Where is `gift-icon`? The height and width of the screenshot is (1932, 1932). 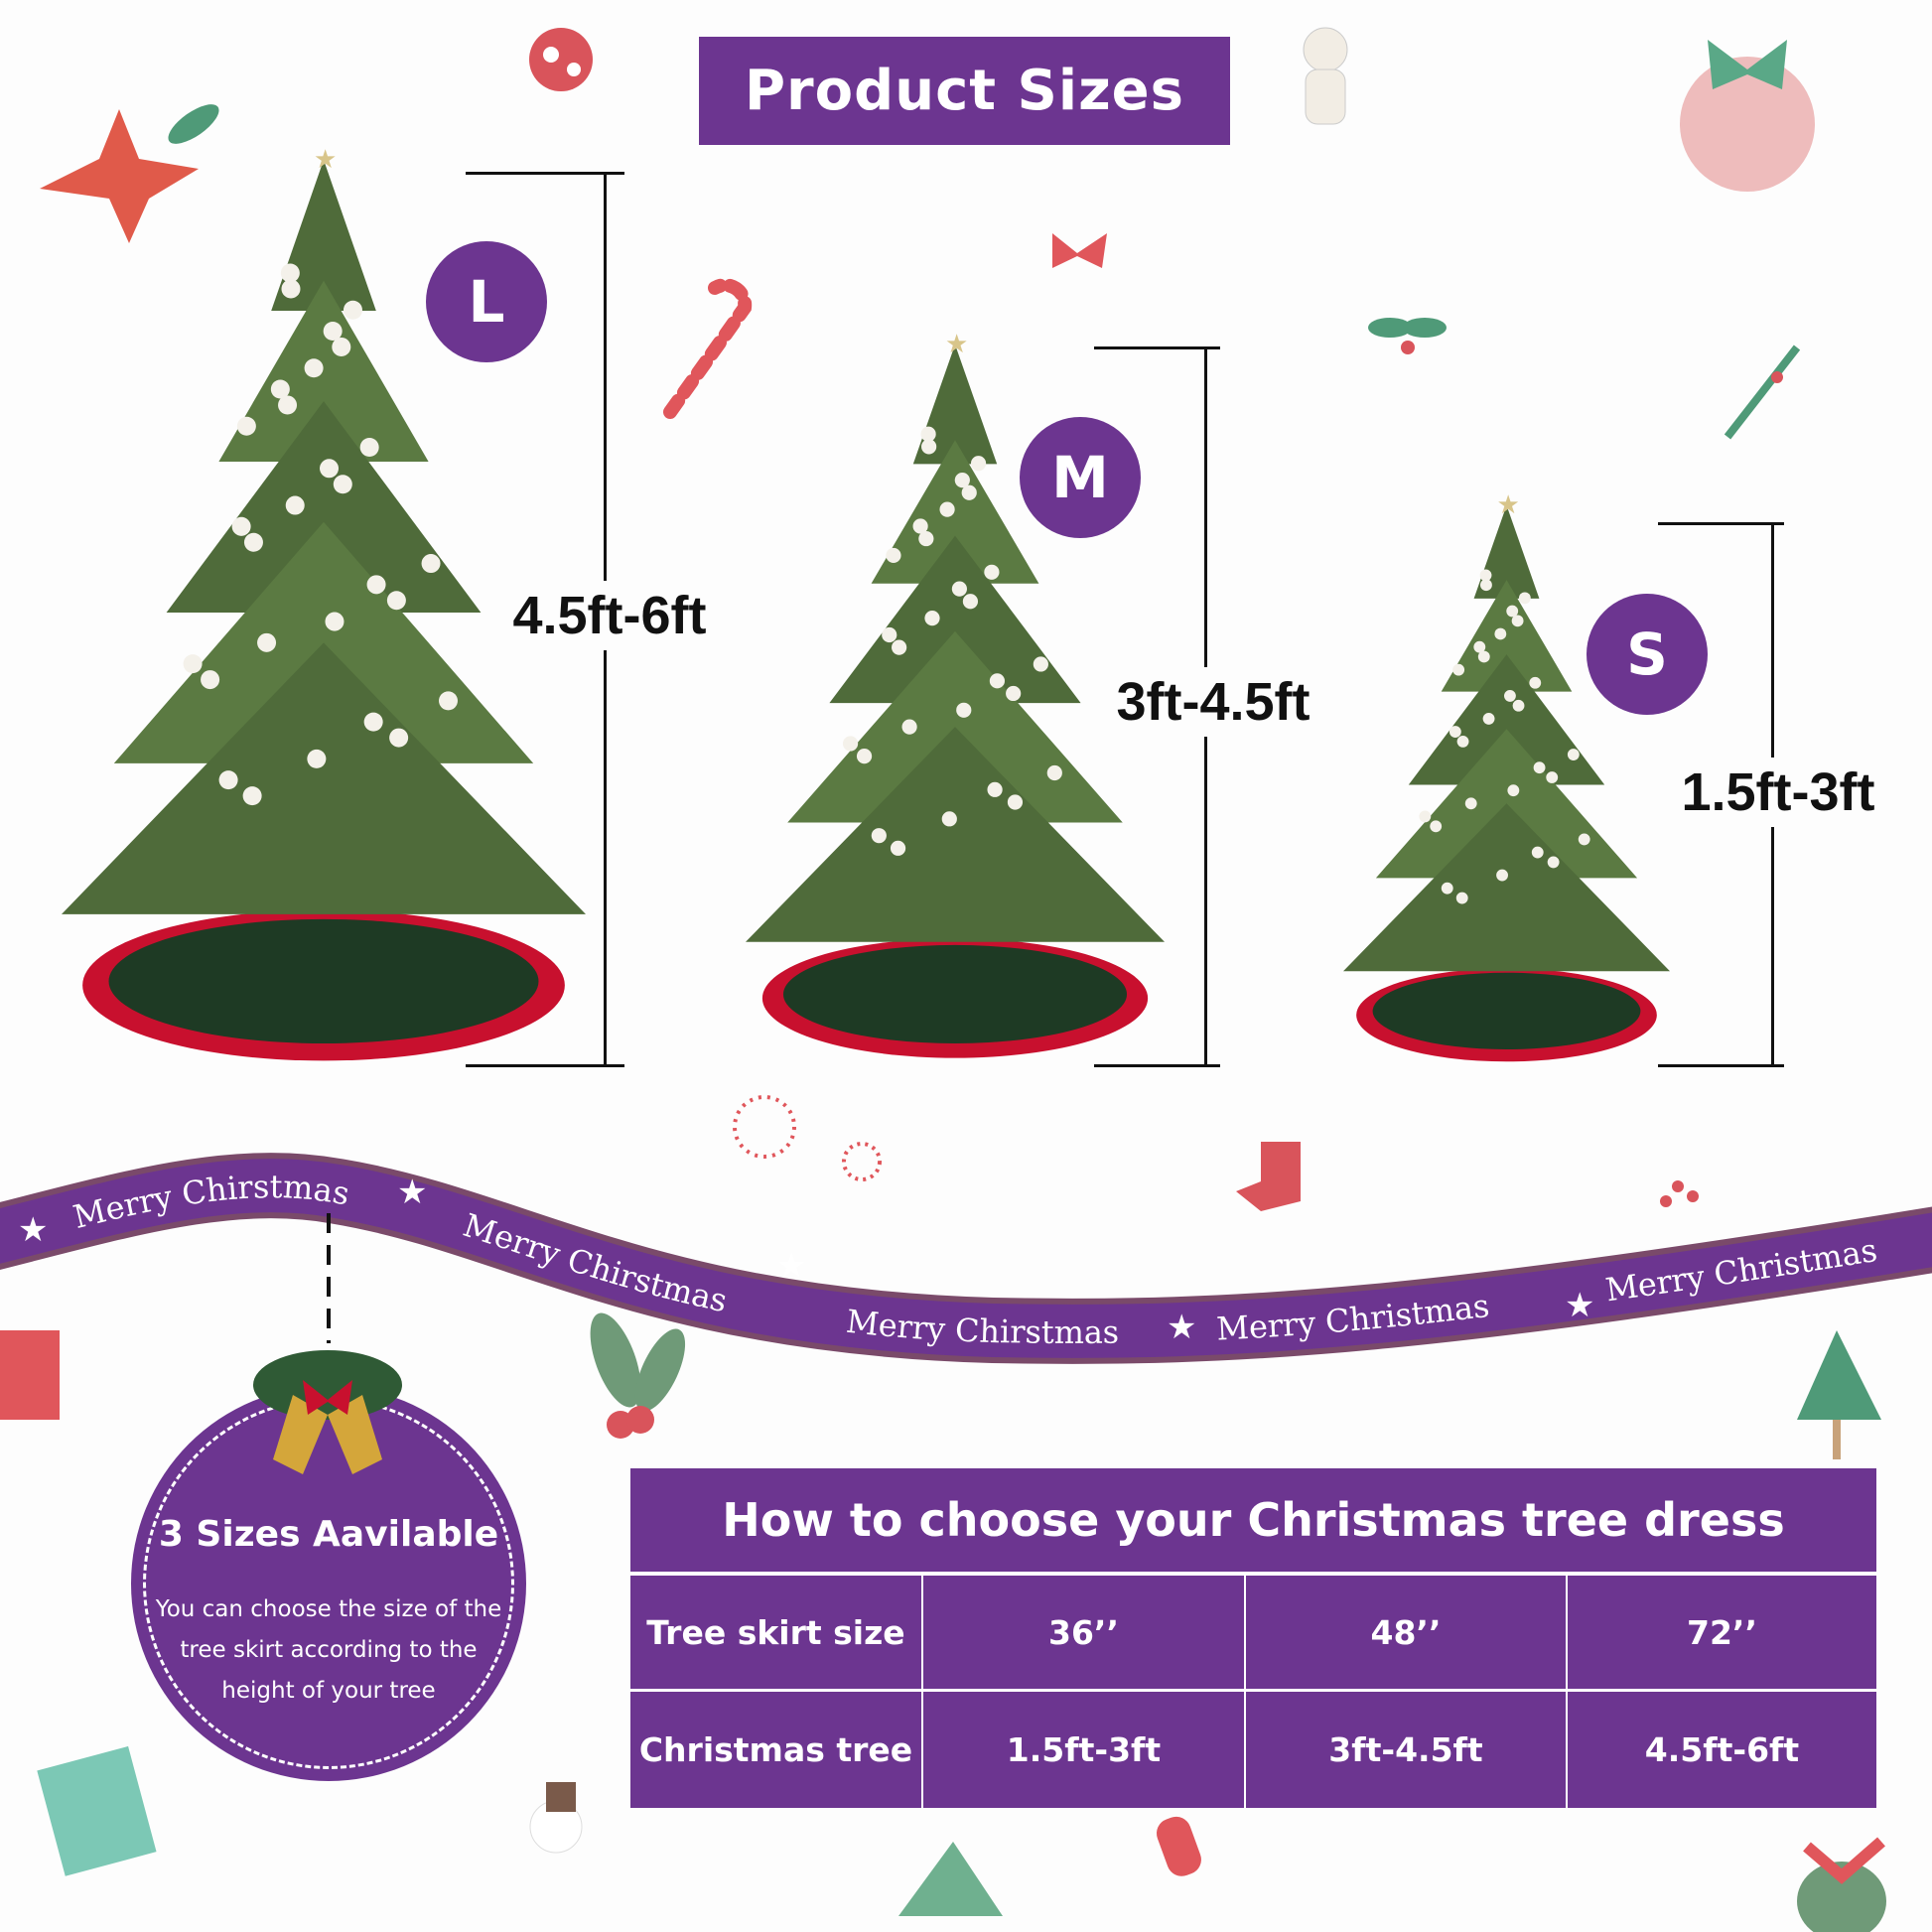 gift-icon is located at coordinates (78, 1603).